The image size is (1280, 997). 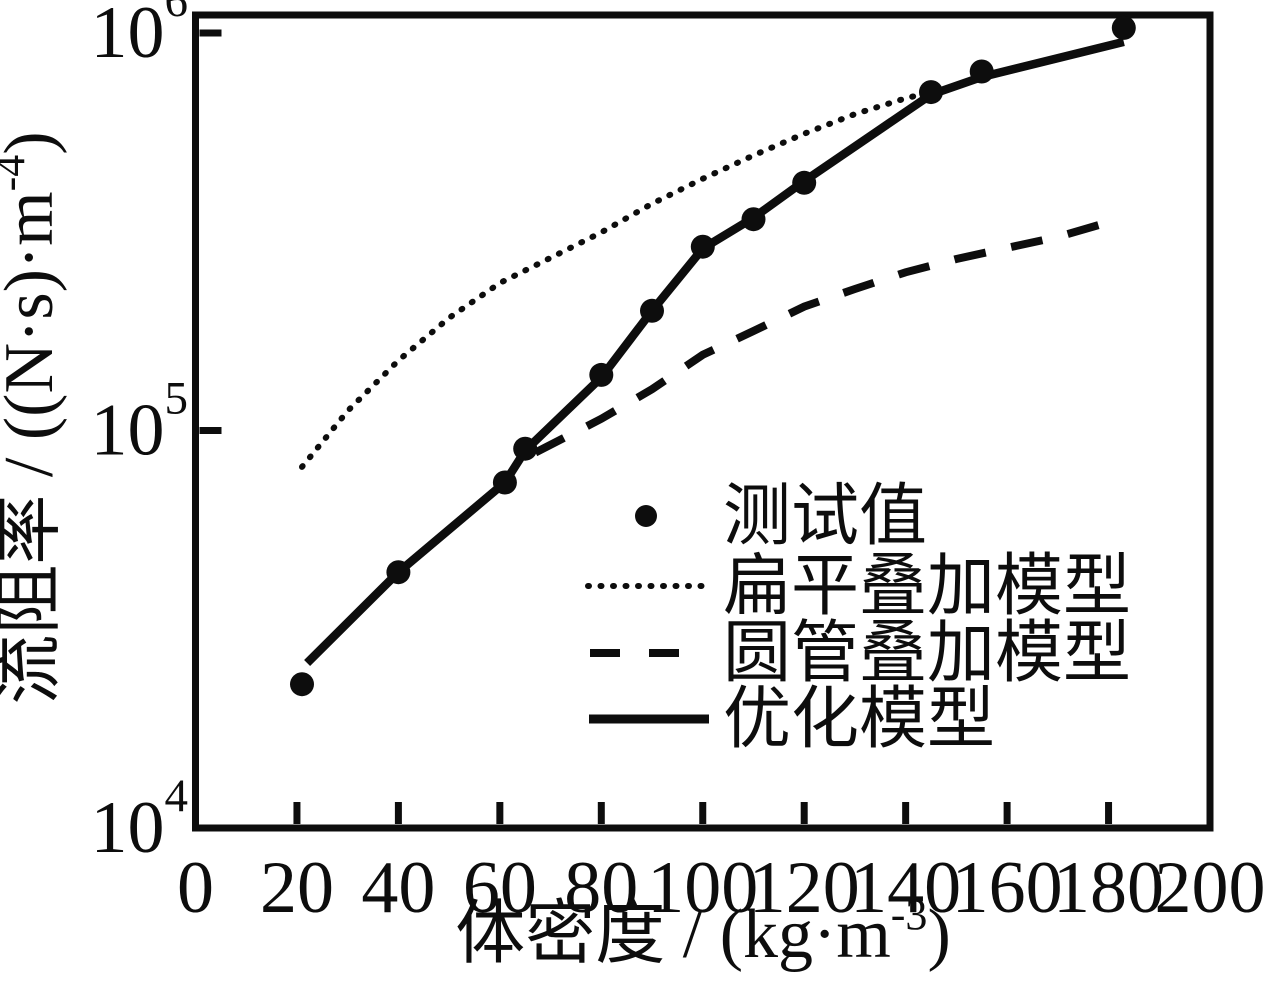 I want to click on x-tick-label-60: 60, so click(x=500, y=888).